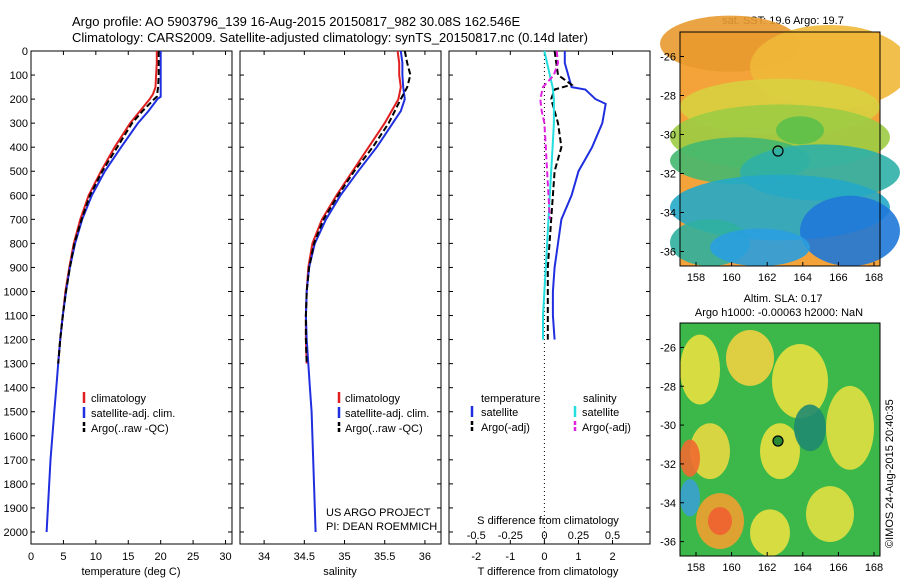  What do you see at coordinates (378, 513) in the screenshot?
I see `project-label: US ARGO PROJECT` at bounding box center [378, 513].